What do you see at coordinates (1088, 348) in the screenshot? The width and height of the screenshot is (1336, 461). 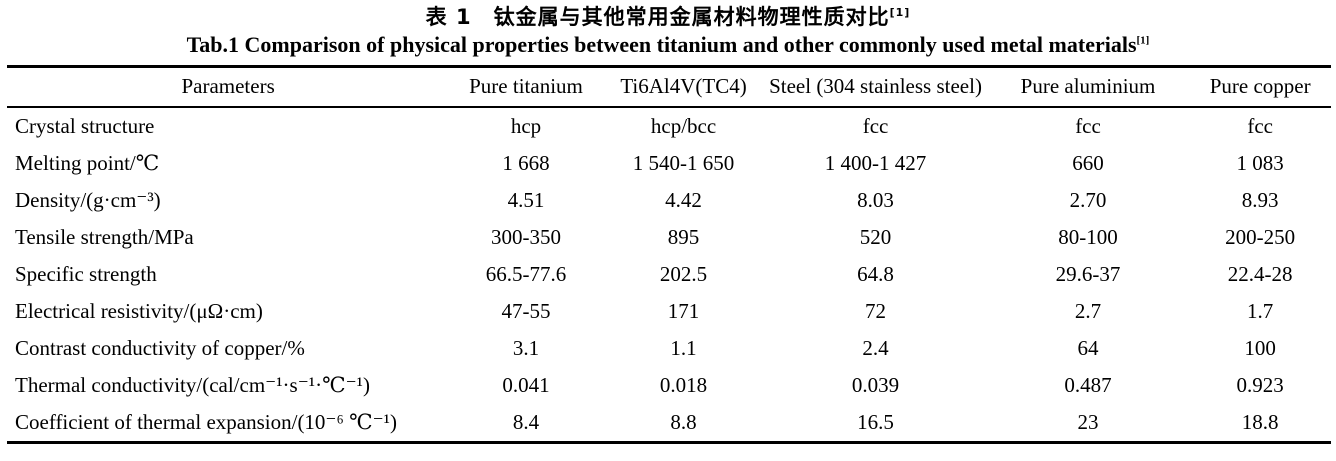 I see `cell-value: 64` at bounding box center [1088, 348].